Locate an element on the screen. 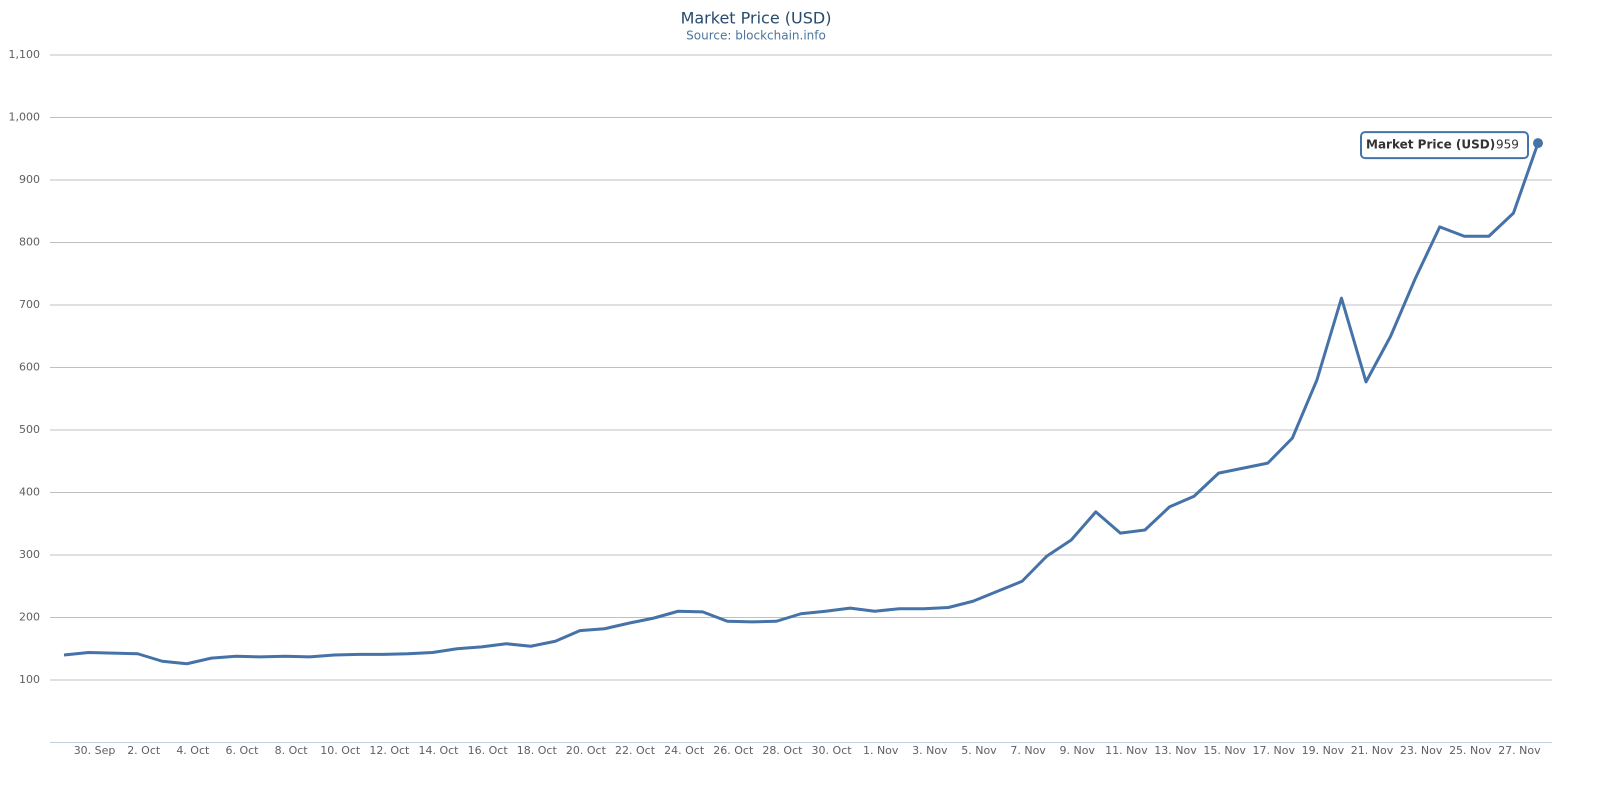 The image size is (1601, 797). y-tick-label: 1,100 is located at coordinates (25, 54).